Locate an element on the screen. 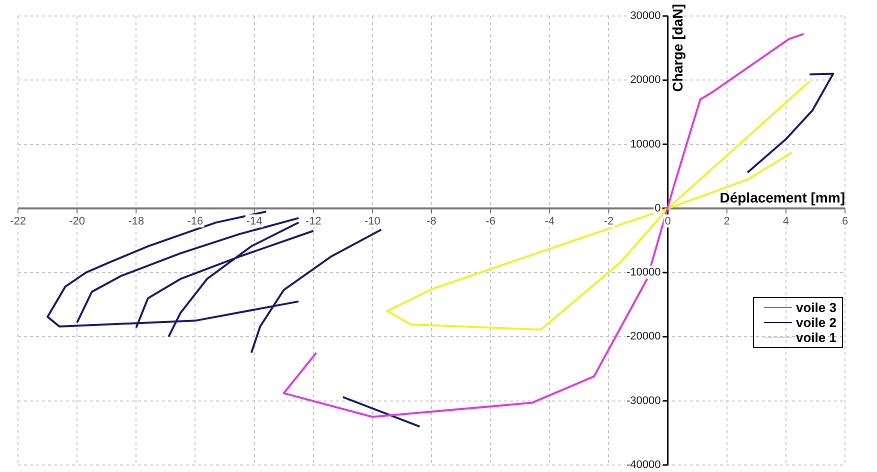  x-tick-label: -22 is located at coordinates (18, 221).